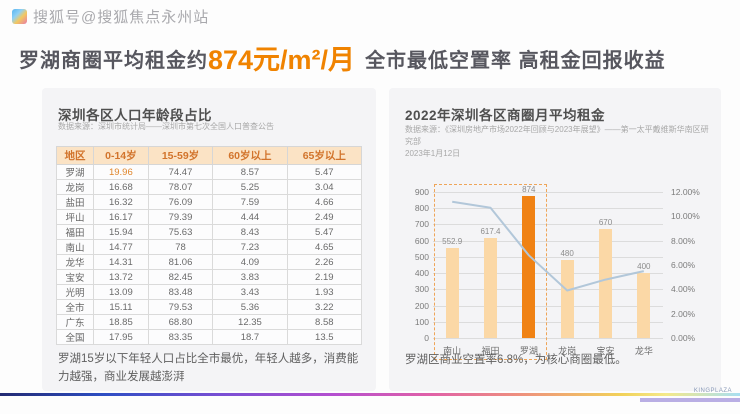 The height and width of the screenshot is (414, 740). I want to click on headline-highlight-value: 874元/m²/月, so click(282, 60).